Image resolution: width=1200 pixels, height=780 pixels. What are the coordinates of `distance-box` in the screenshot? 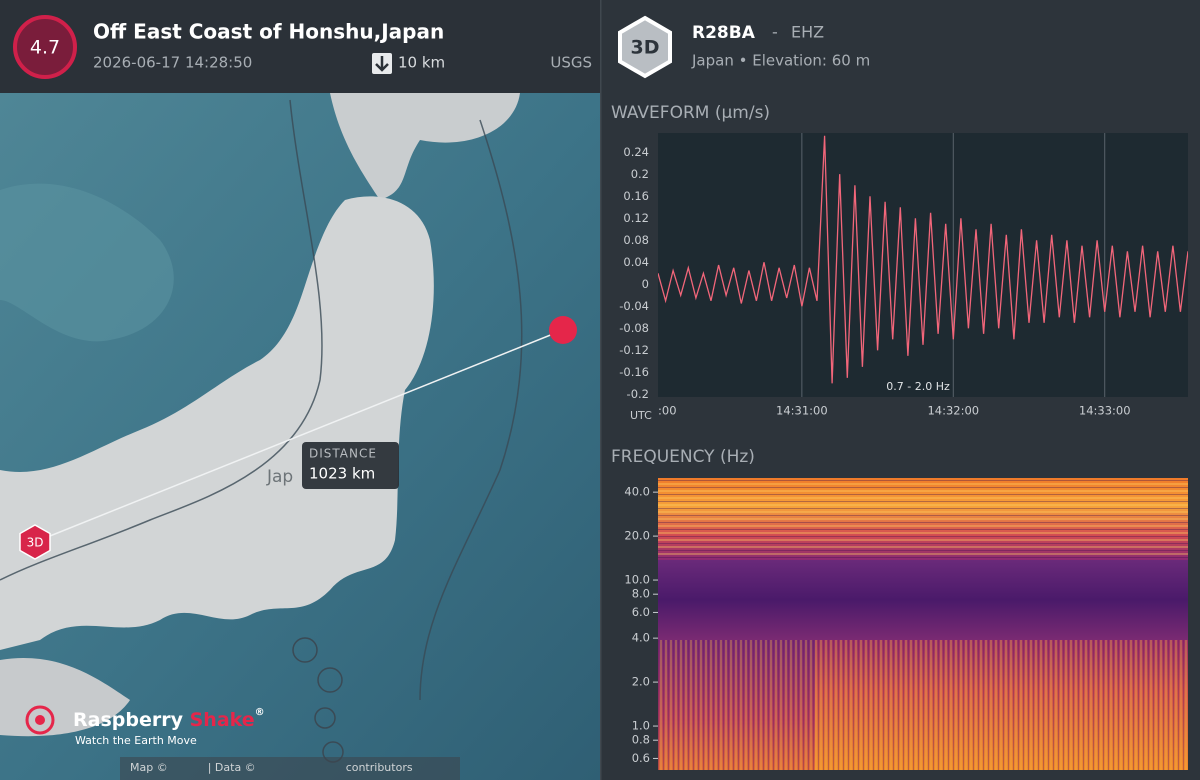 It's located at (350, 465).